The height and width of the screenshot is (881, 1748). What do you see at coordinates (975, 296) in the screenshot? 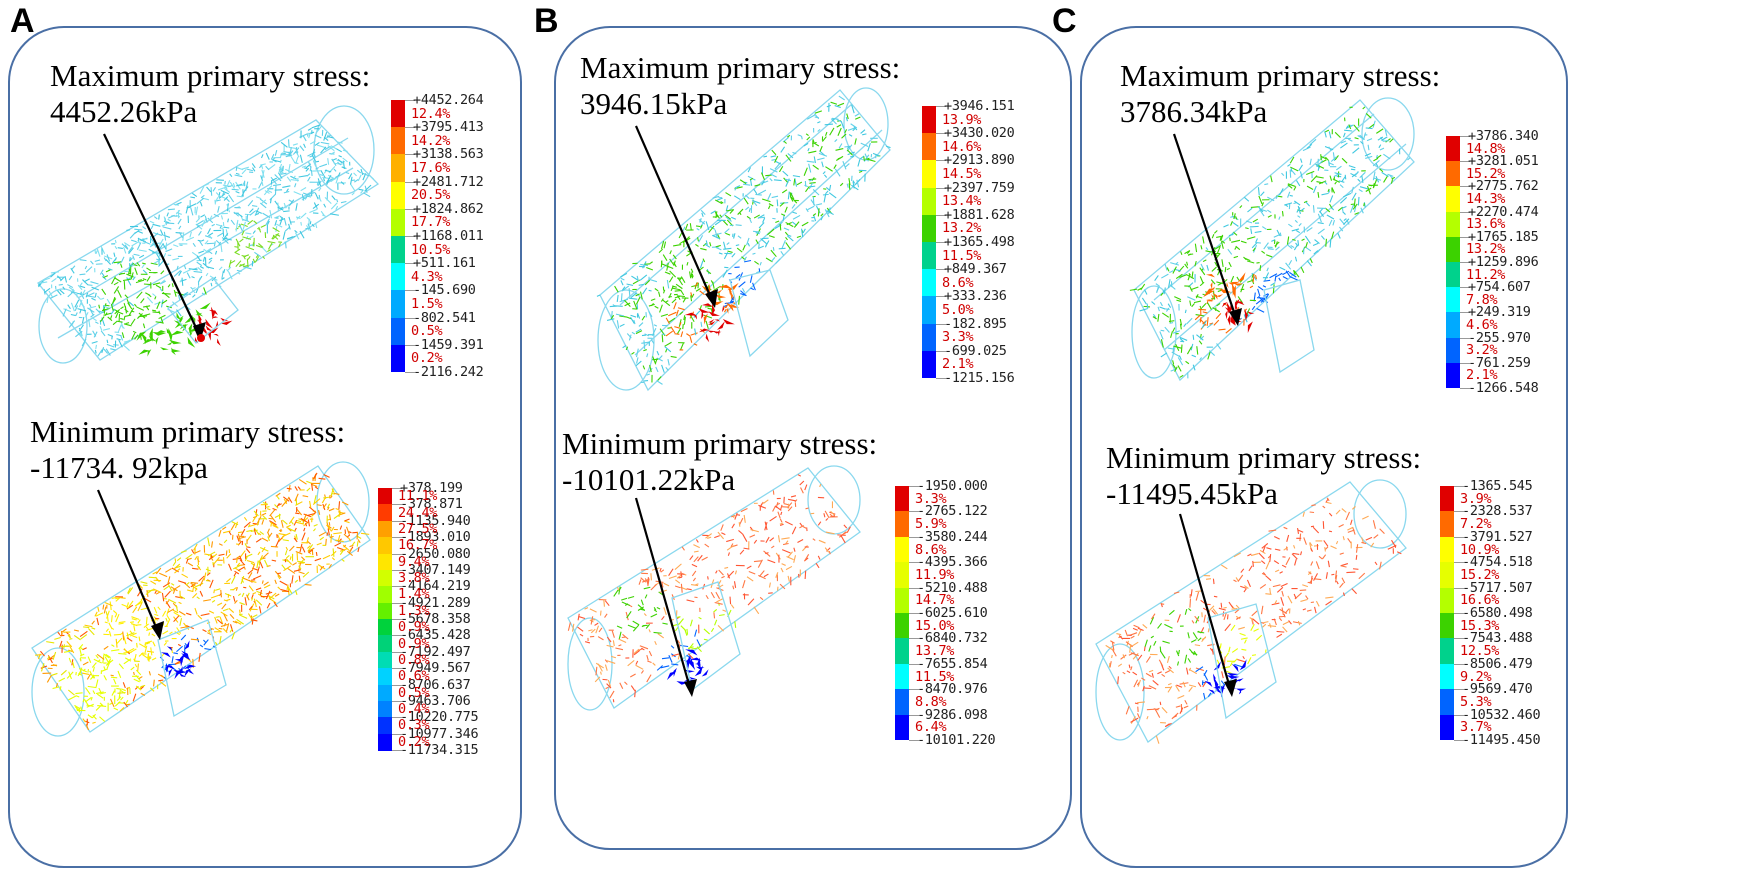
I see `legend-value: +333.236` at bounding box center [975, 296].